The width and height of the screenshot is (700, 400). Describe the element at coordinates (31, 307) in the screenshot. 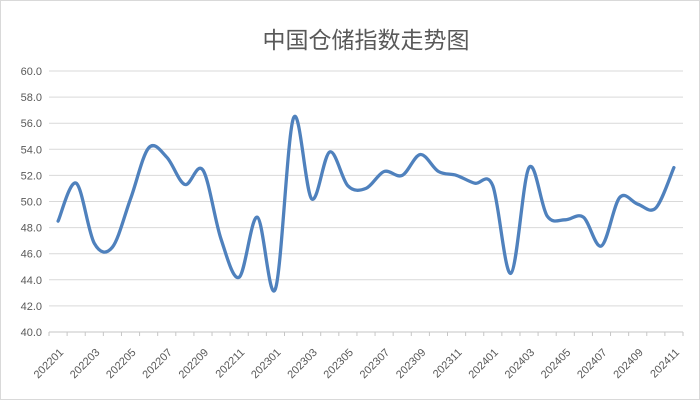

I see `y-axis-tick-label: 42.0` at that location.